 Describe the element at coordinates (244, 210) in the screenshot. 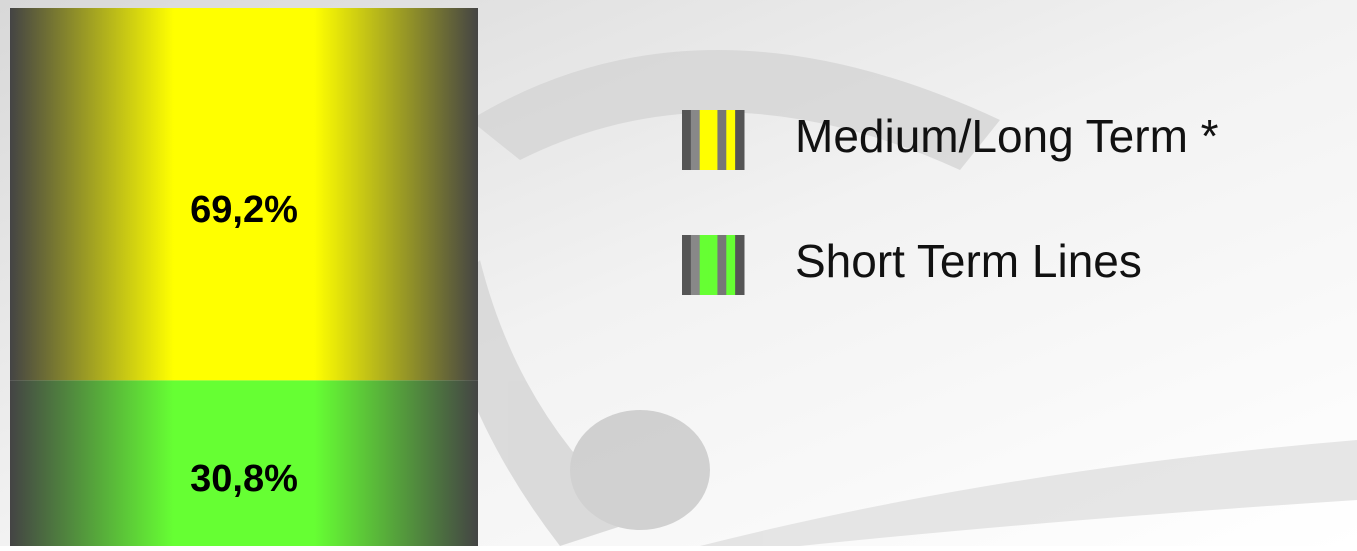

I see `data-label: 69,2%` at that location.